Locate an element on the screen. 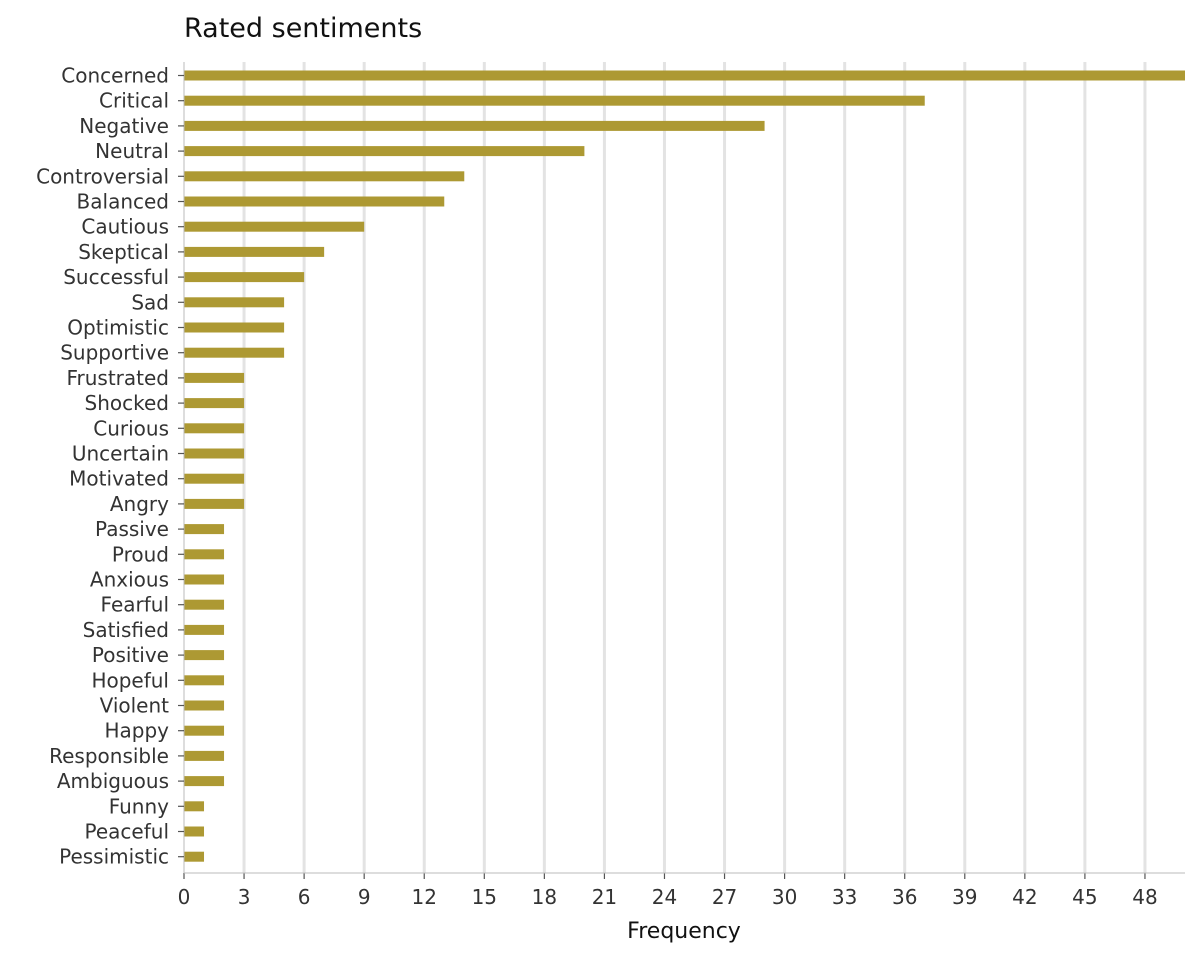  bar-funny is located at coordinates (194, 806).